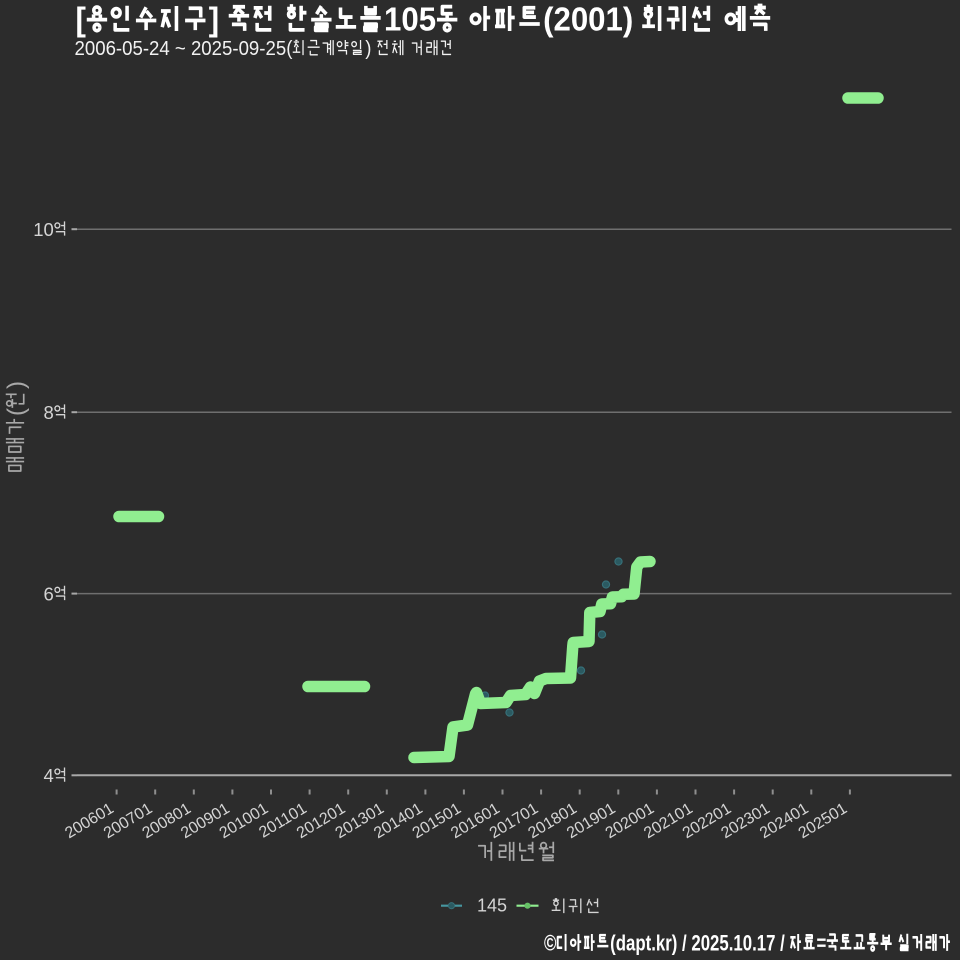  What do you see at coordinates (49, 593) in the screenshot?
I see `svg-text: 6` at bounding box center [49, 593].